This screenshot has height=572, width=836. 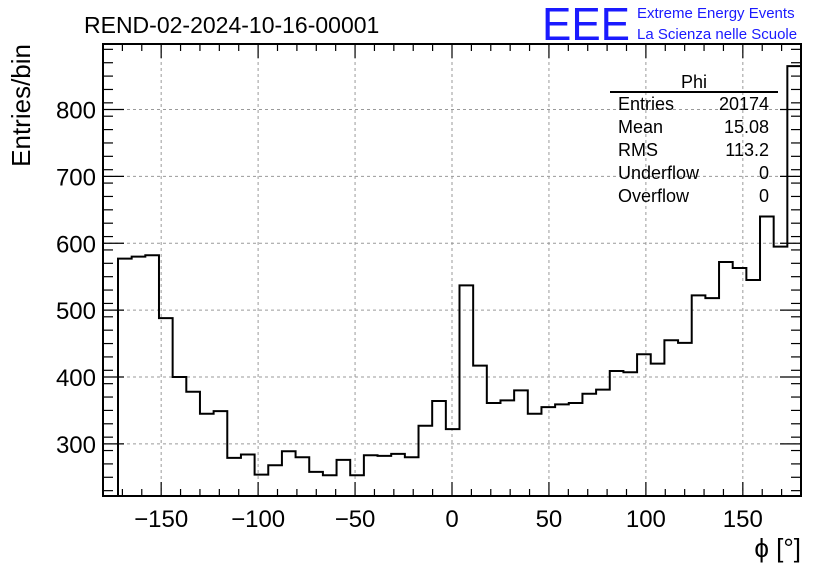 What do you see at coordinates (654, 196) in the screenshot?
I see `stats-label: Overflow` at bounding box center [654, 196].